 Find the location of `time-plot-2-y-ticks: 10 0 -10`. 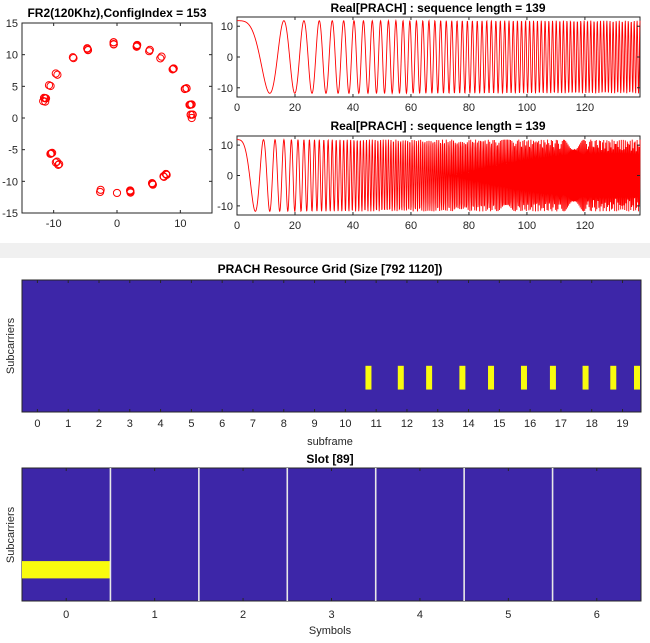

time-plot-2-y-ticks: 10 0 -10 is located at coordinates (428, 176).